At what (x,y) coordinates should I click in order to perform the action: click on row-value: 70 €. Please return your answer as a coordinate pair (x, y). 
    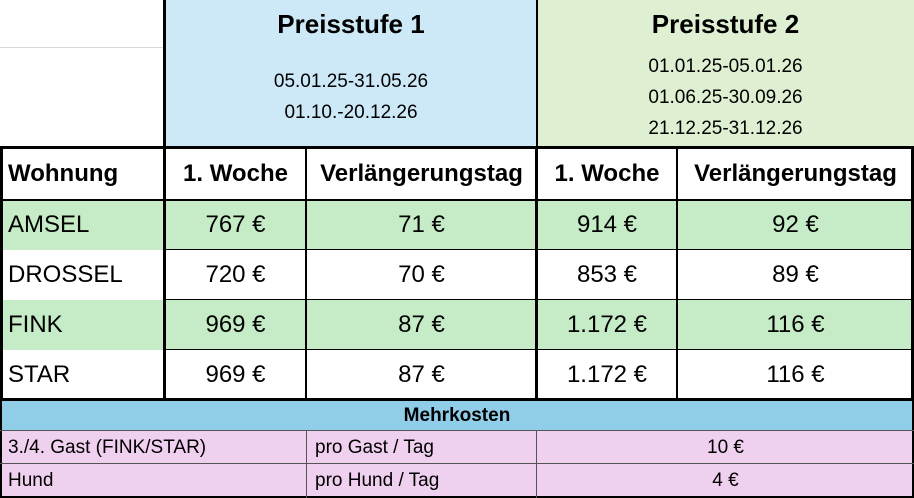
    Looking at the image, I should click on (421, 274).